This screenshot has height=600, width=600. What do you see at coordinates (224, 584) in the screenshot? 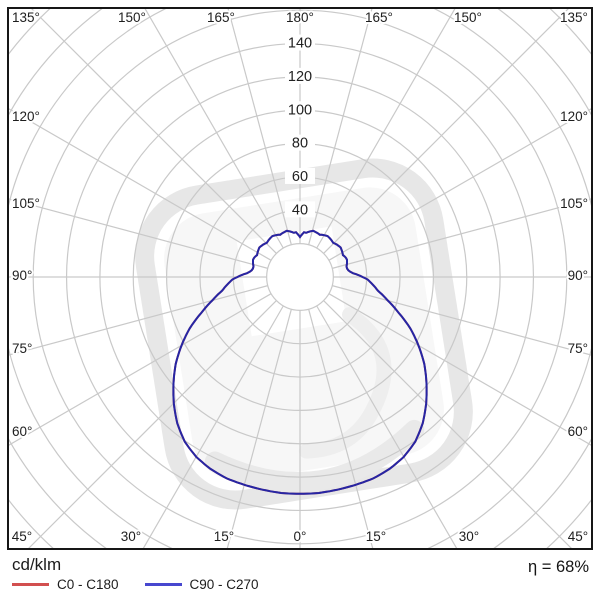
I see `legend-label-c90-c270: C90 - C270` at bounding box center [224, 584].